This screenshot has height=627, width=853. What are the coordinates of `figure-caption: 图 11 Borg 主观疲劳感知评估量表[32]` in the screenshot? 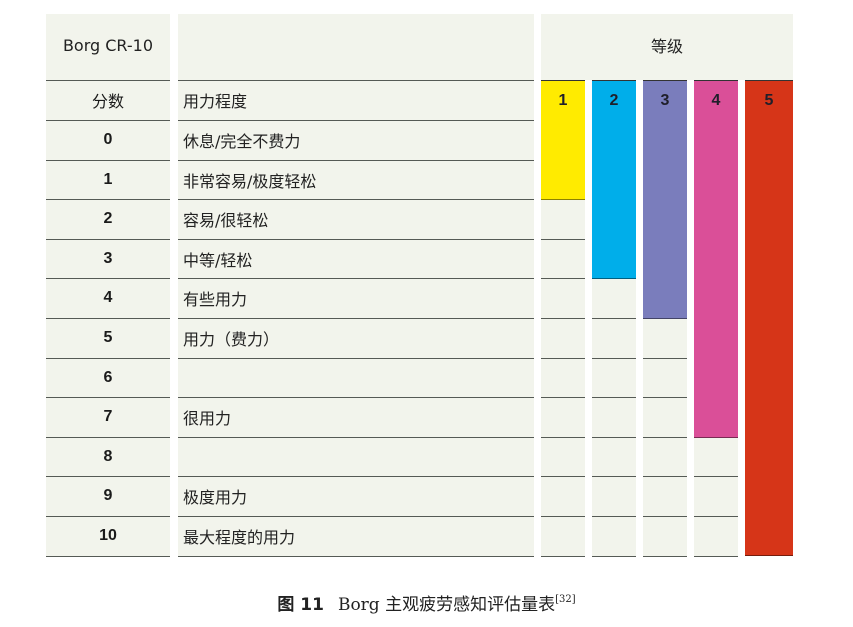 It's located at (426, 602).